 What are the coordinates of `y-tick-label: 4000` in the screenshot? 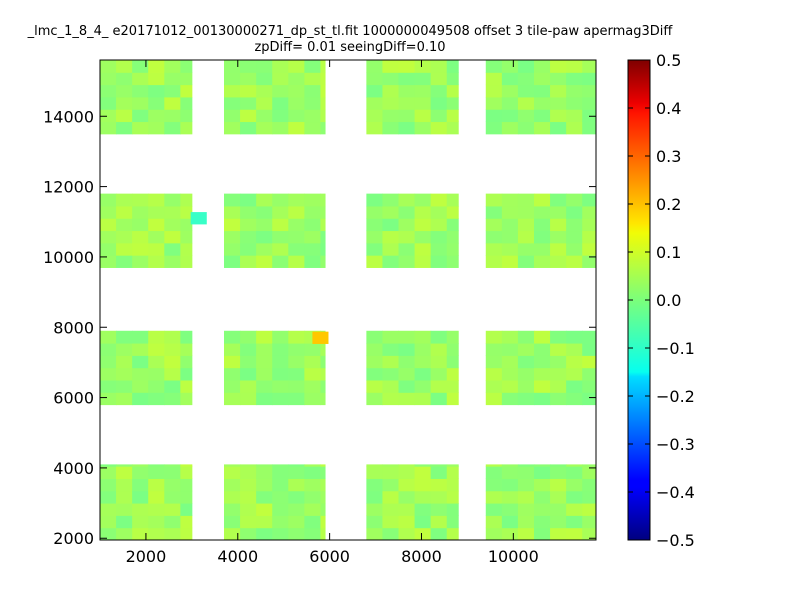 It's located at (73, 468).